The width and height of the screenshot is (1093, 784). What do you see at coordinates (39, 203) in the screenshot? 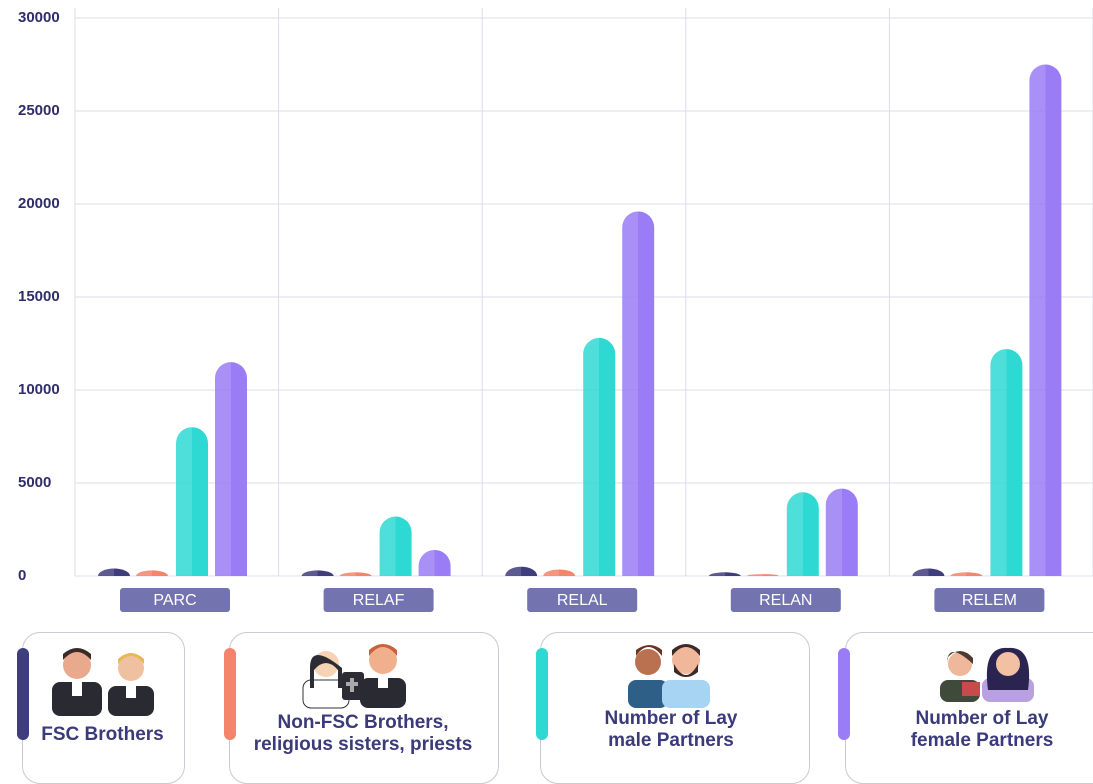
I see `y-tick-label: 20000` at bounding box center [39, 203].